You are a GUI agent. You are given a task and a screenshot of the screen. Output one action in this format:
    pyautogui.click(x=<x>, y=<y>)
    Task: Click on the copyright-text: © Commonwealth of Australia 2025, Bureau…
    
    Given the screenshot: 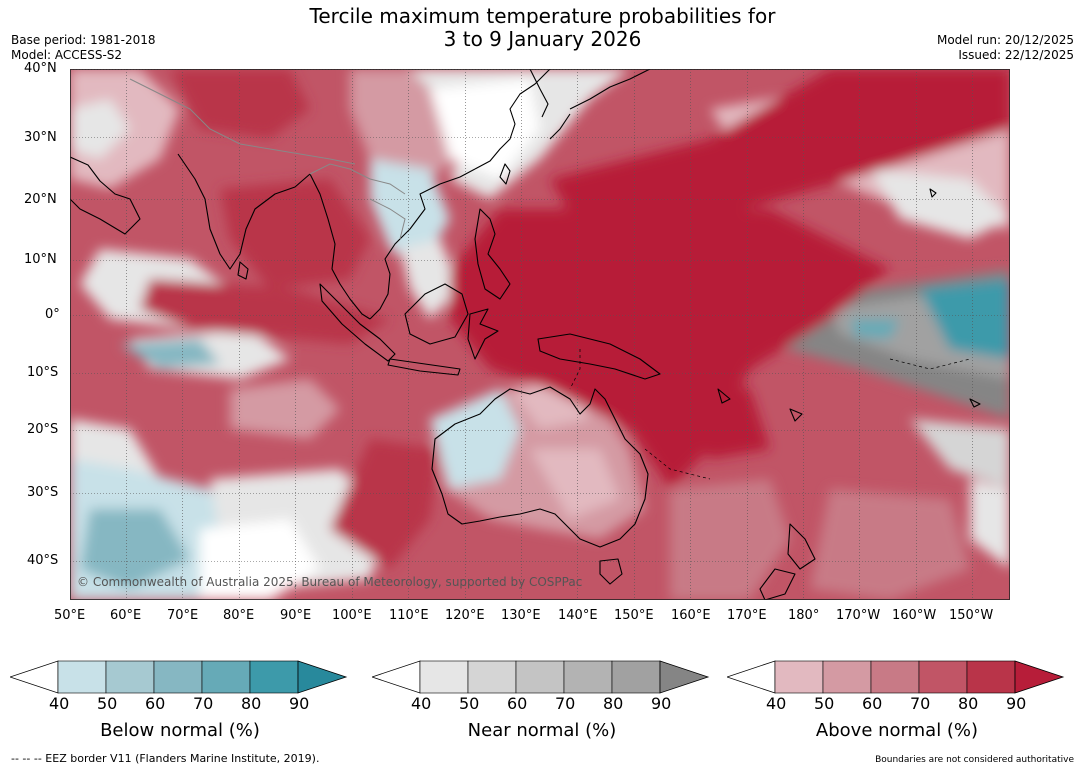 What is the action you would take?
    pyautogui.click(x=330, y=582)
    